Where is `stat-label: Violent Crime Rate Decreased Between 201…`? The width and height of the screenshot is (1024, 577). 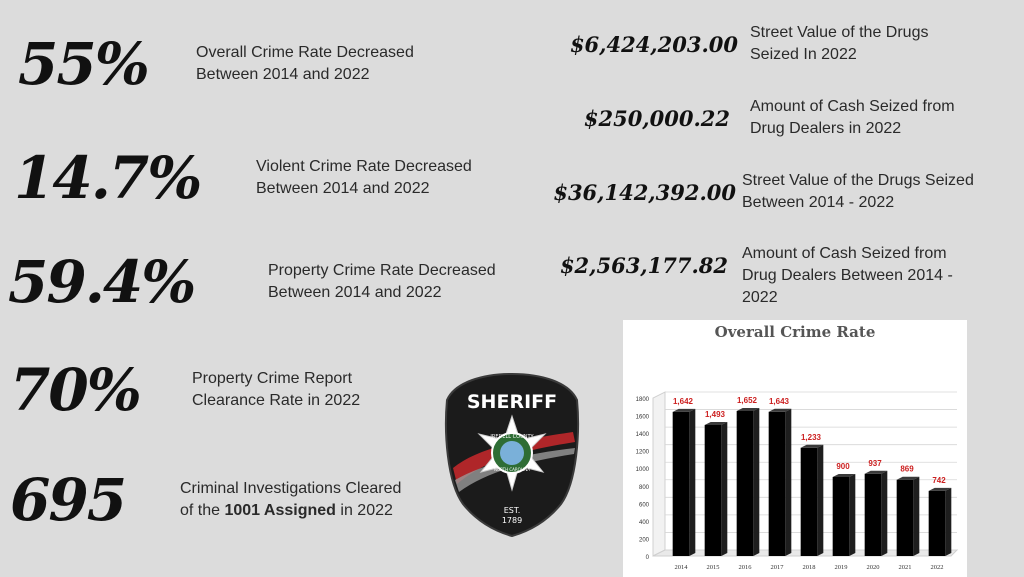
stat-label: Violent Crime Rate Decreased Between 201… is located at coordinates (364, 177).